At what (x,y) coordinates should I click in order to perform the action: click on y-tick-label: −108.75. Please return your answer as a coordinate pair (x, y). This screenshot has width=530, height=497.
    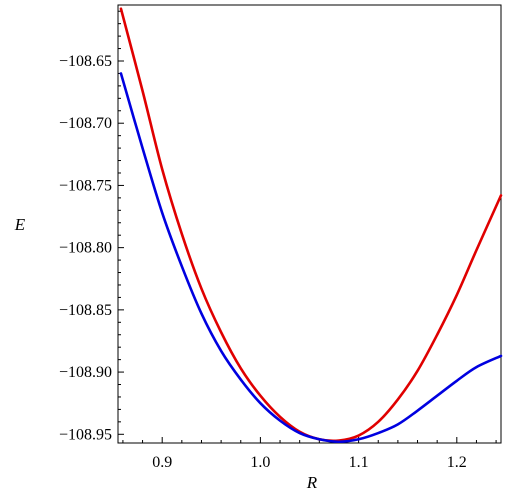
    Looking at the image, I should click on (85, 185).